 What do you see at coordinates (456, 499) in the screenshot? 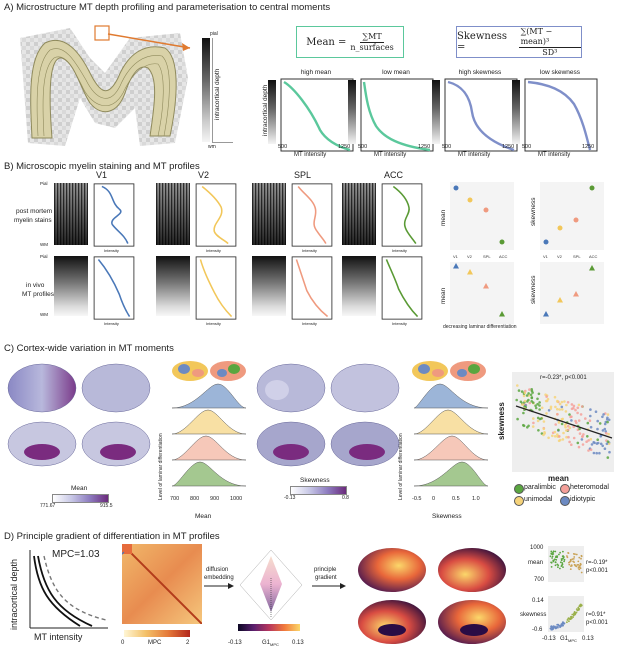
I see `ridge-skew-tick-2: 0.5` at bounding box center [456, 499].